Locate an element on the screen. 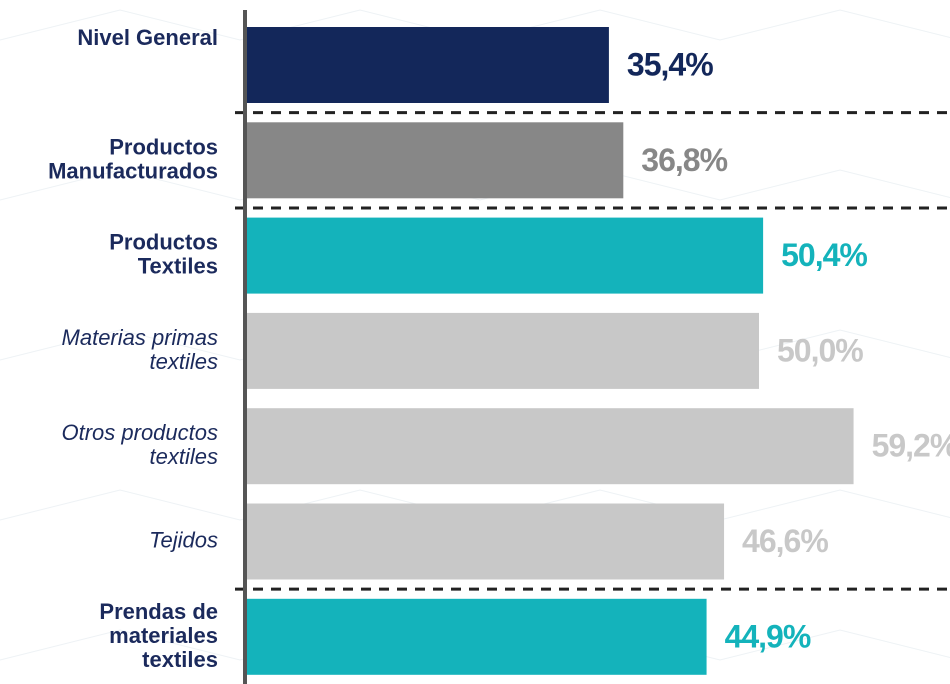 The image size is (950, 684). category-label: Nivel General is located at coordinates (147, 37).